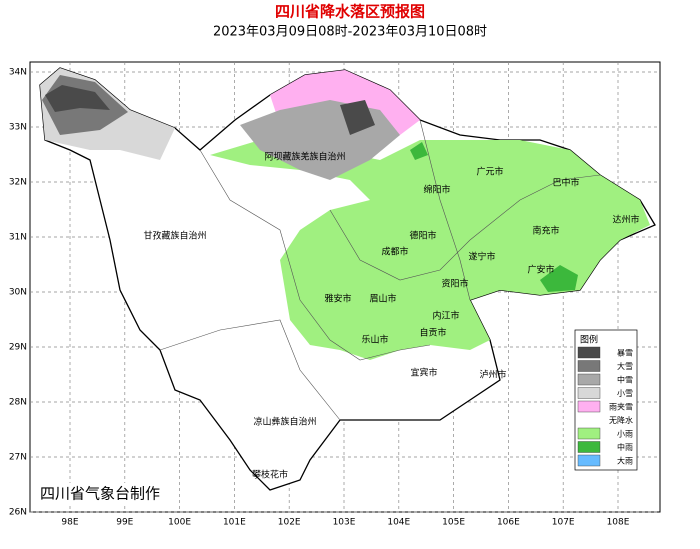 The width and height of the screenshot is (700, 549). I want to click on lat-label: 32N, so click(18, 183).